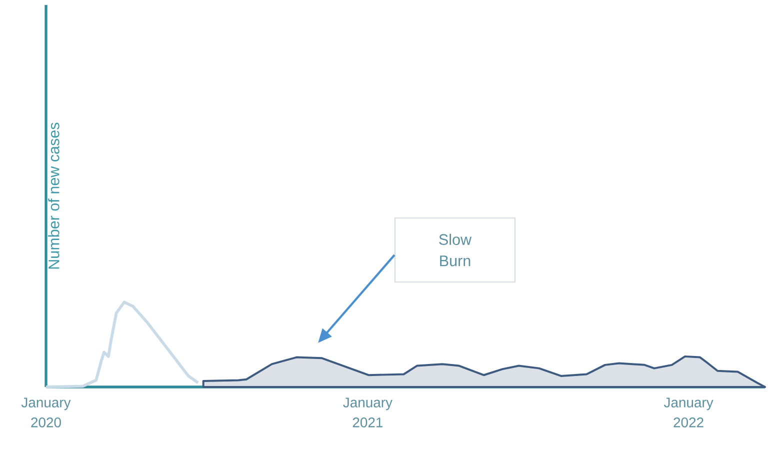 This screenshot has height=456, width=769. What do you see at coordinates (367, 413) in the screenshot?
I see `x-tick-label: January 2021` at bounding box center [367, 413].